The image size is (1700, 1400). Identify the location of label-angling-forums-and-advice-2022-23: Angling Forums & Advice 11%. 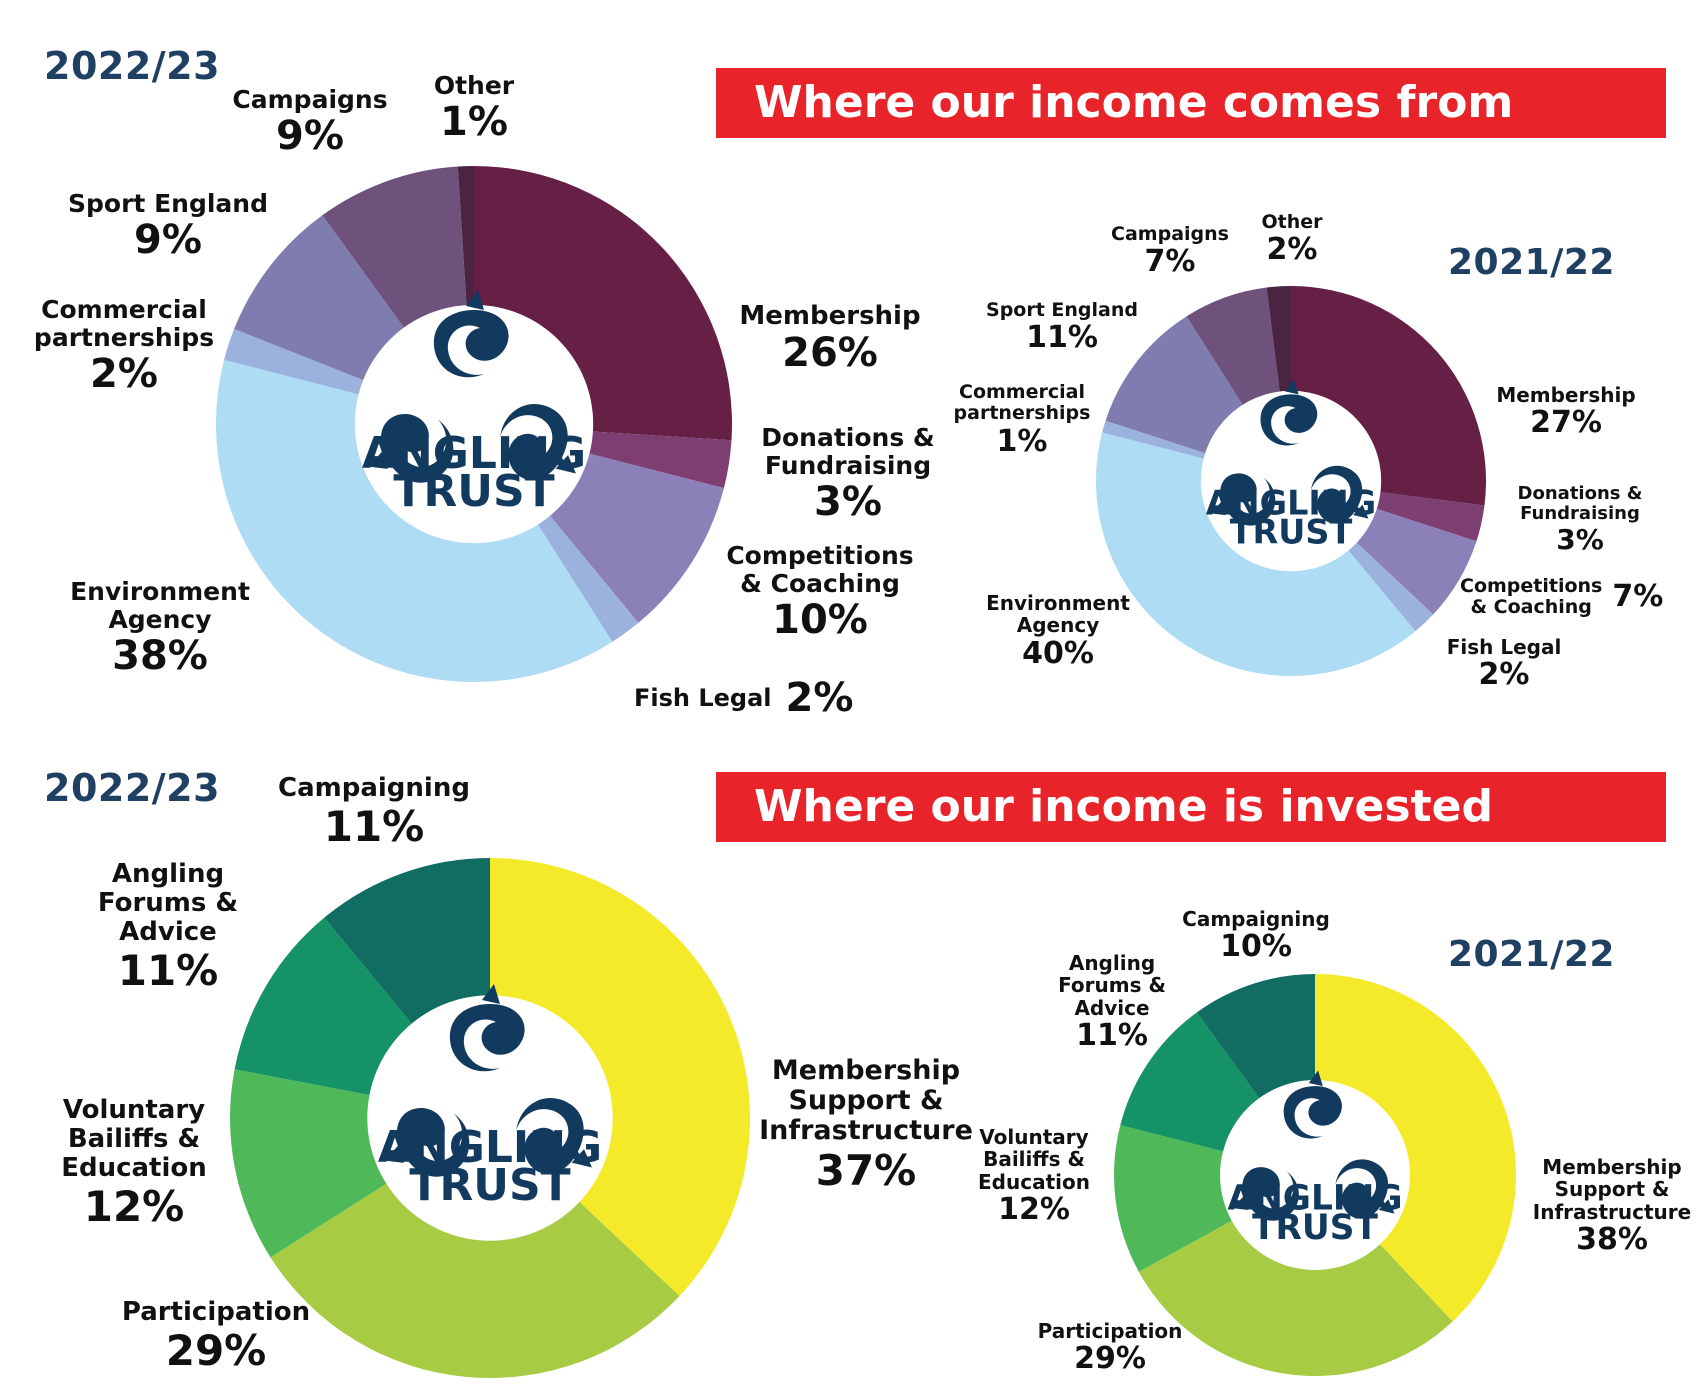
(168, 926).